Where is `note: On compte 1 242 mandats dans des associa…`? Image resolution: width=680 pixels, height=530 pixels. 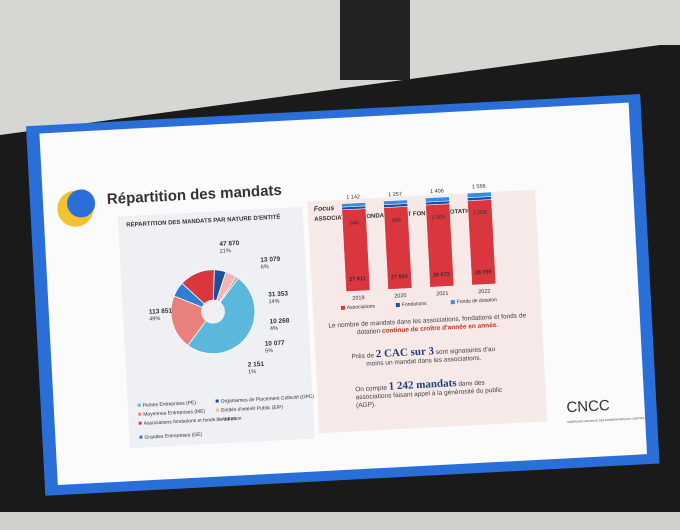
note: On compte 1 242 mandats dans des associa… is located at coordinates (438, 393).